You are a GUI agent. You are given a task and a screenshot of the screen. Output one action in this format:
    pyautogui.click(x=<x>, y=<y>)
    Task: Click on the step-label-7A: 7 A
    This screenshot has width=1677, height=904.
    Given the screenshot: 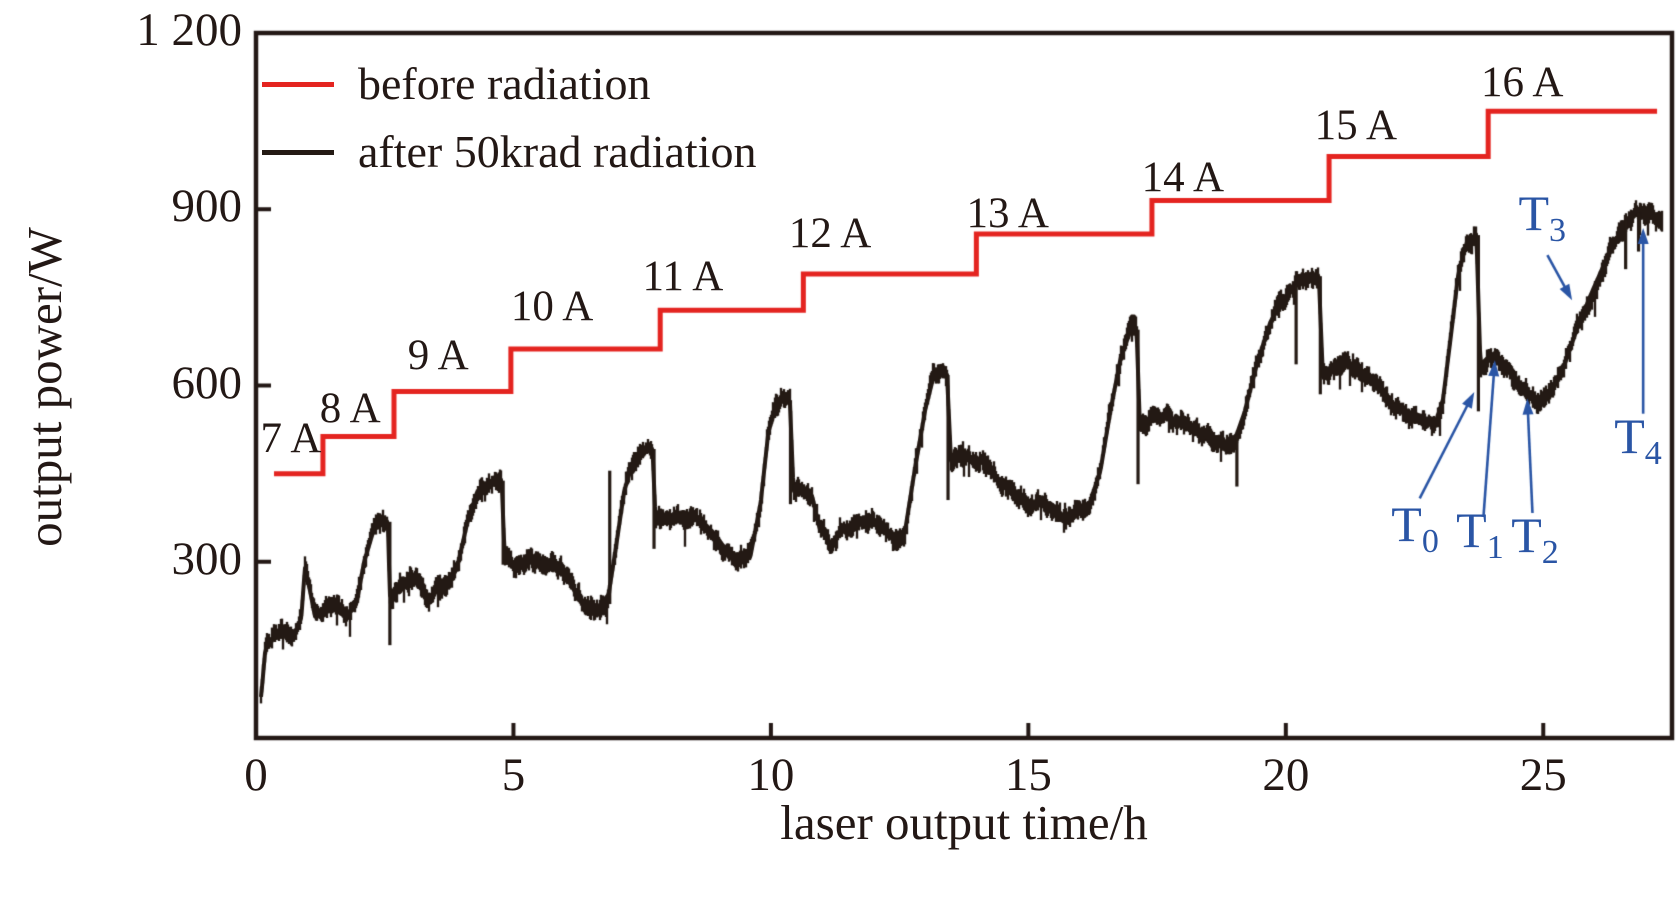 What is the action you would take?
    pyautogui.click(x=291, y=439)
    